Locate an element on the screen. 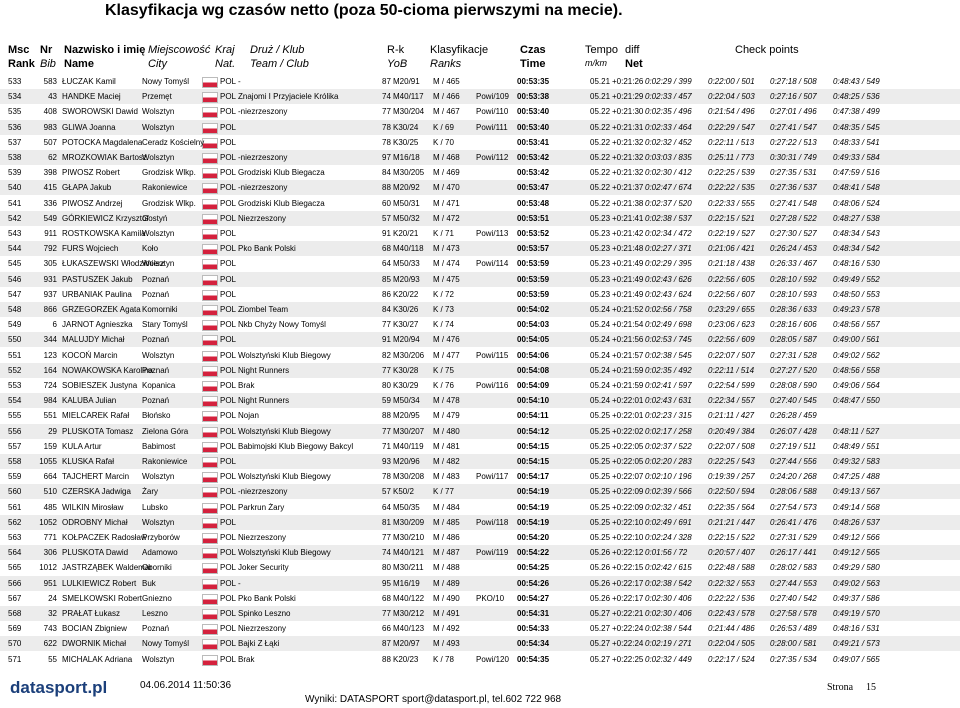 The image size is (960, 708). team: Znajomi I Przyjaciele Królika is located at coordinates (288, 97).